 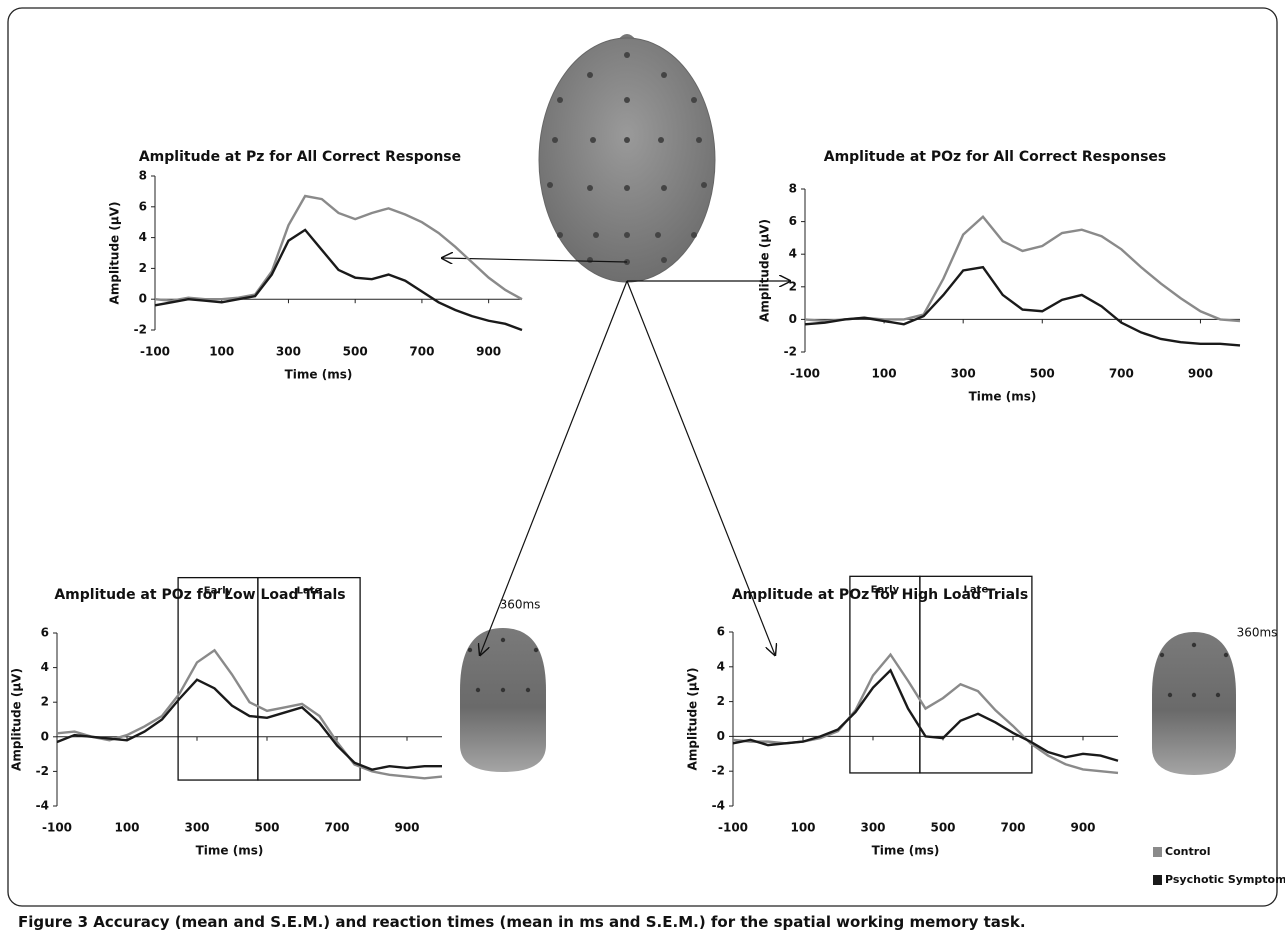 I want to click on chart-title: Amplitude at POz for High Load Trials, so click(x=880, y=595).